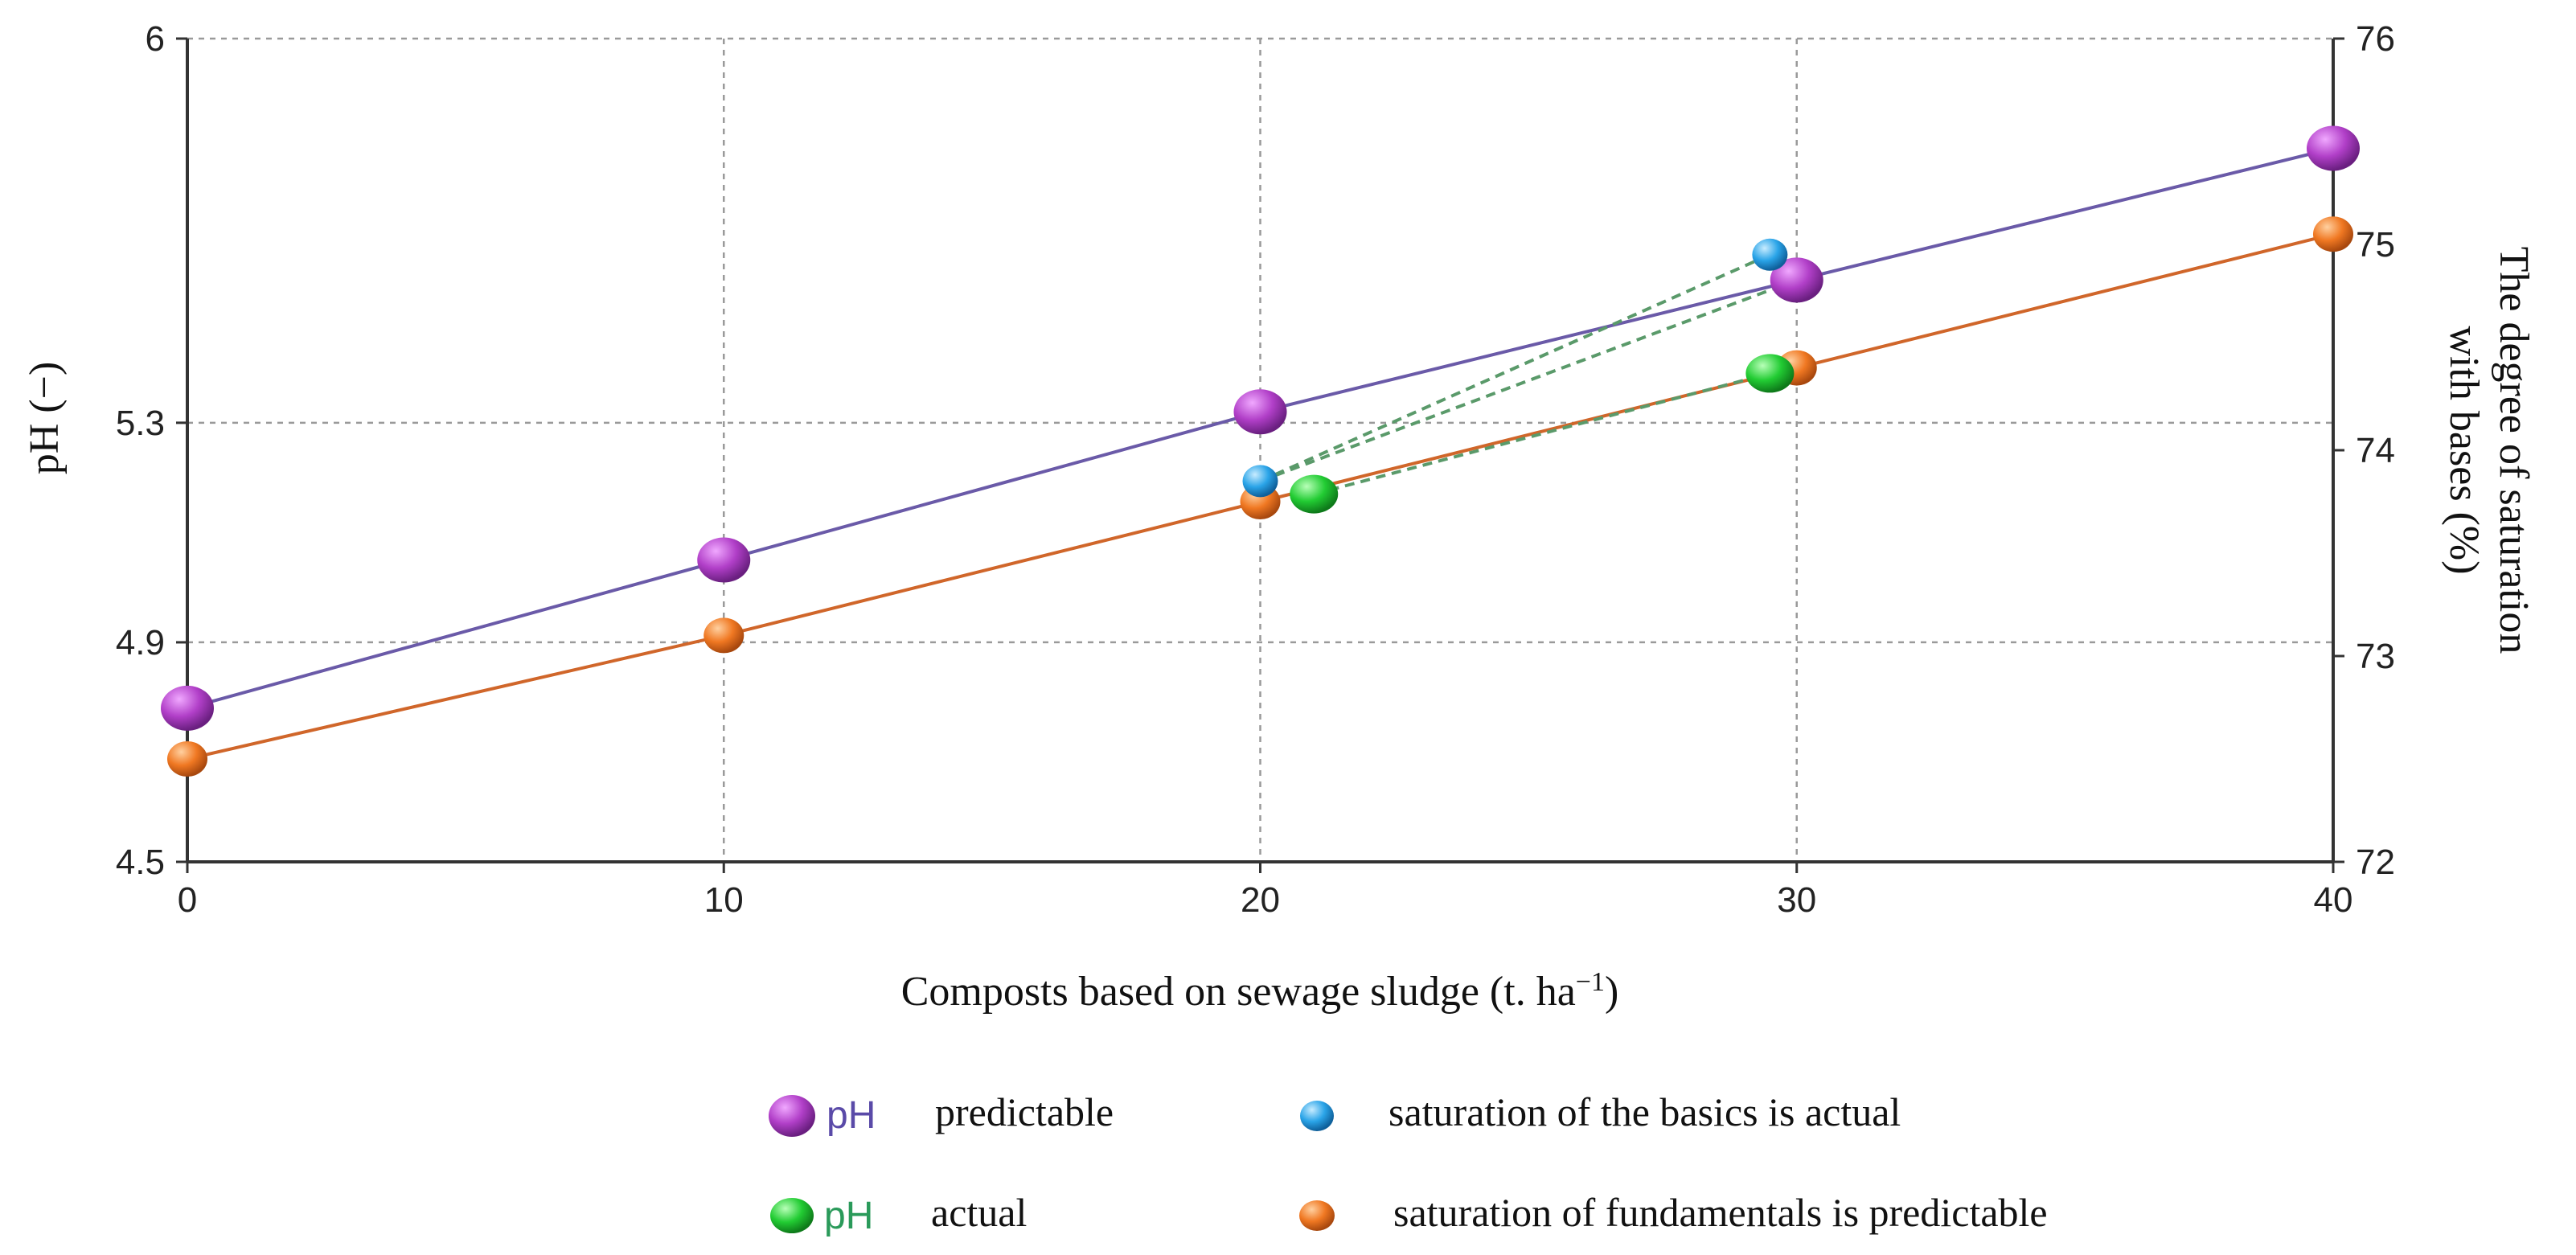  Describe the element at coordinates (2375, 656) in the screenshot. I see `right-tick-label: 73` at that location.